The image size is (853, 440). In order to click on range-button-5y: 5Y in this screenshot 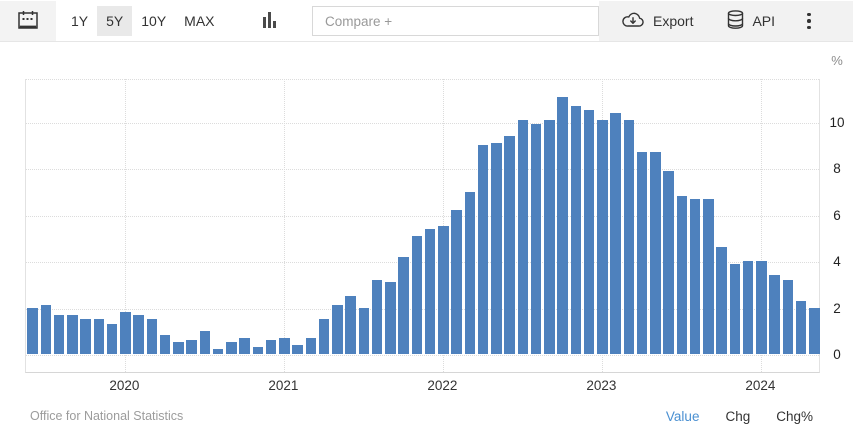, I will do `click(115, 20)`.